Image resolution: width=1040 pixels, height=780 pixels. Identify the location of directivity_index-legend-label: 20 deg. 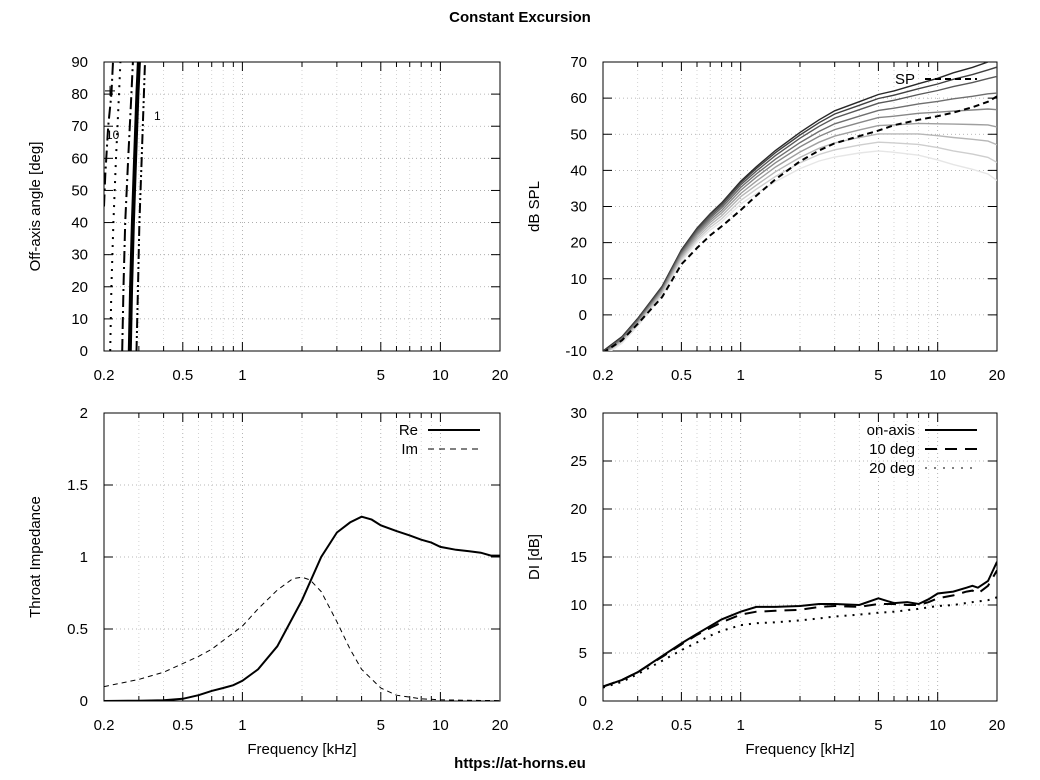
(892, 468).